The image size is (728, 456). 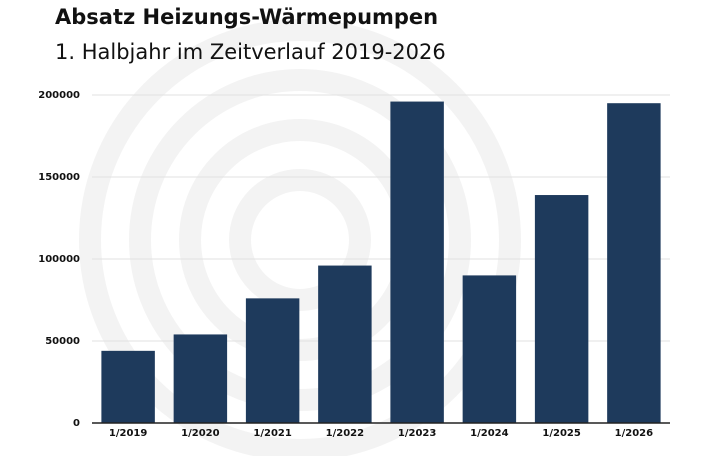 I want to click on x-tick-label: 1/2023, so click(x=417, y=433).